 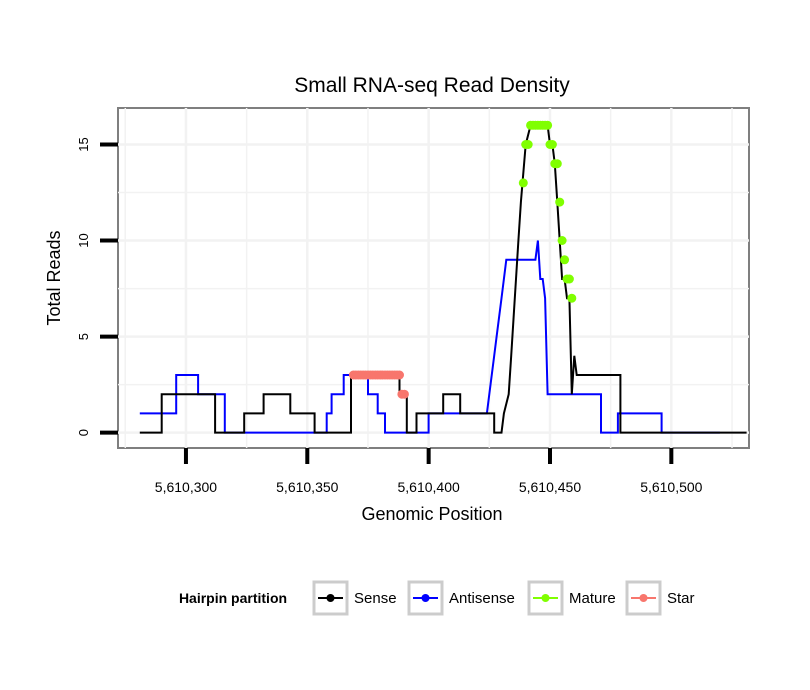 What do you see at coordinates (330, 598) in the screenshot?
I see `legend-marker-sense` at bounding box center [330, 598].